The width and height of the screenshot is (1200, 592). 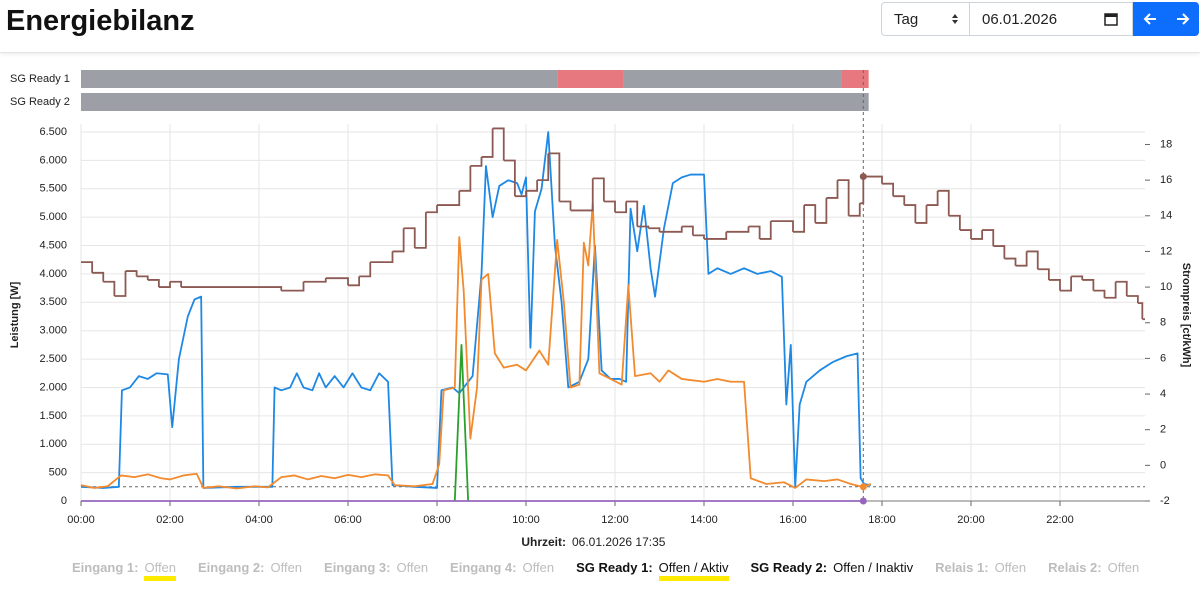 What do you see at coordinates (40, 79) in the screenshot?
I see `state-label: SG Ready 1` at bounding box center [40, 79].